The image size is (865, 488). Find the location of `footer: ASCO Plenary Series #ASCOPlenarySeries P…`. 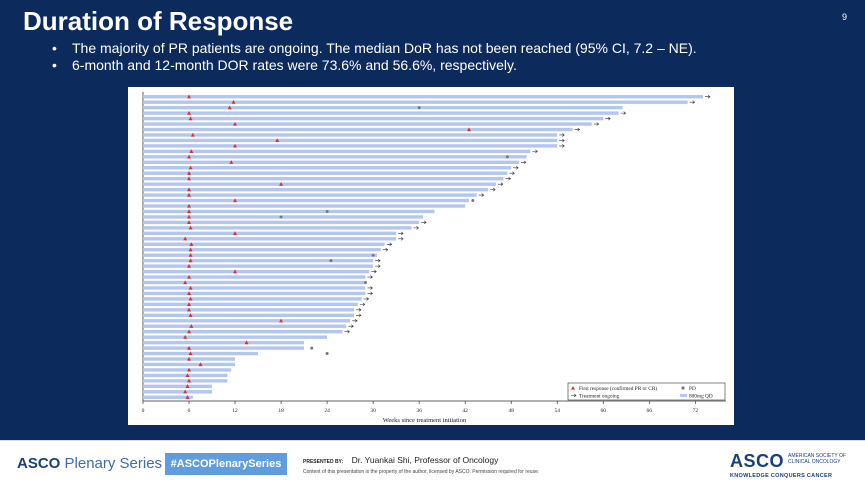

footer: ASCO Plenary Series #ASCOPlenarySeries P… is located at coordinates (432, 464).